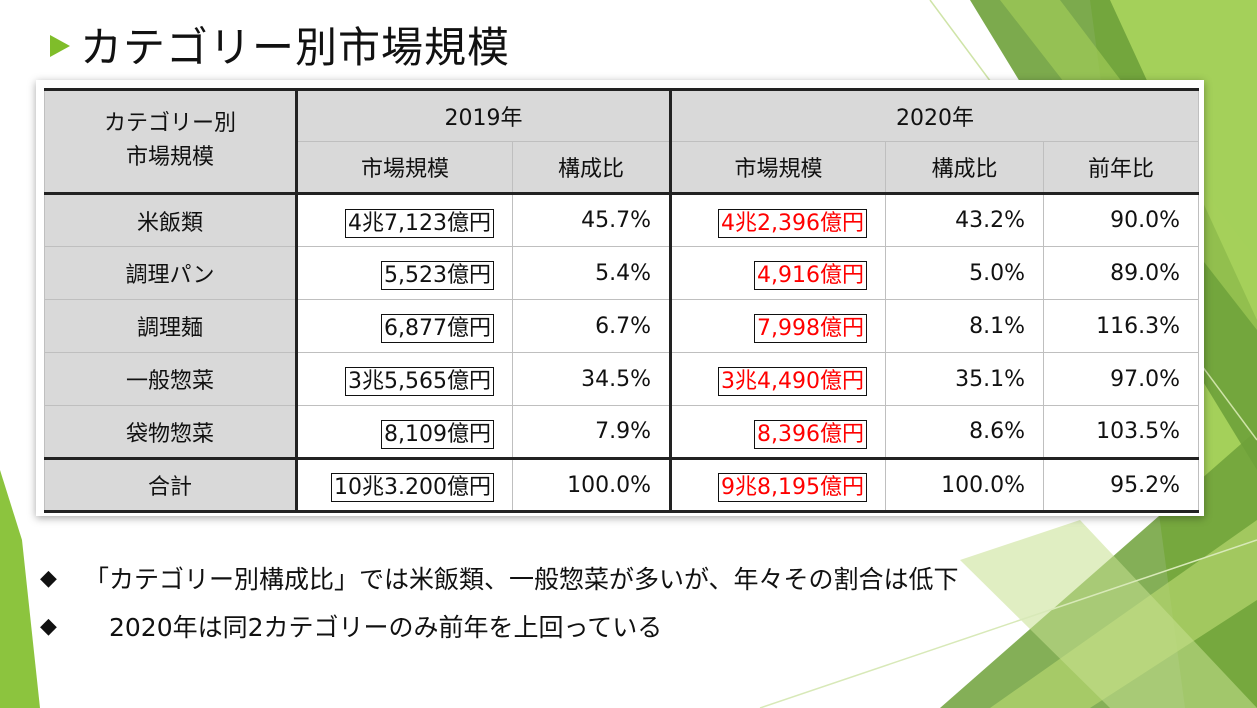 This screenshot has width=1257, height=708. Describe the element at coordinates (777, 167) in the screenshot. I see `col-market-size-2020: 市場規模` at that location.